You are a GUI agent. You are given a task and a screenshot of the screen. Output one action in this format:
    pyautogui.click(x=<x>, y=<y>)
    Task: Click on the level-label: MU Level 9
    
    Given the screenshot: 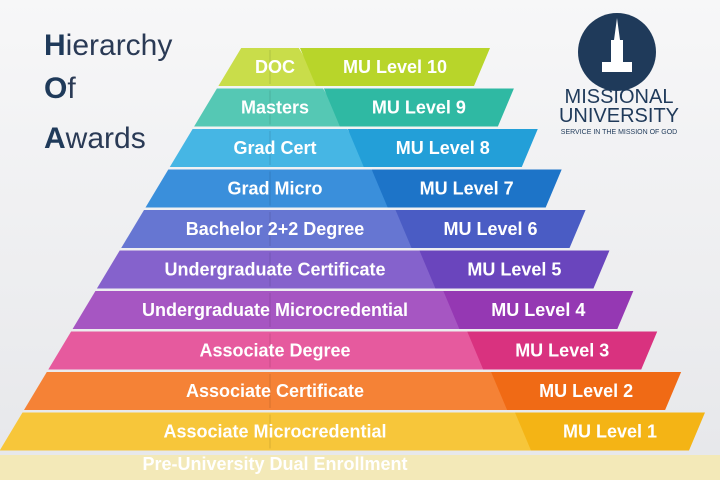 What is the action you would take?
    pyautogui.click(x=419, y=107)
    